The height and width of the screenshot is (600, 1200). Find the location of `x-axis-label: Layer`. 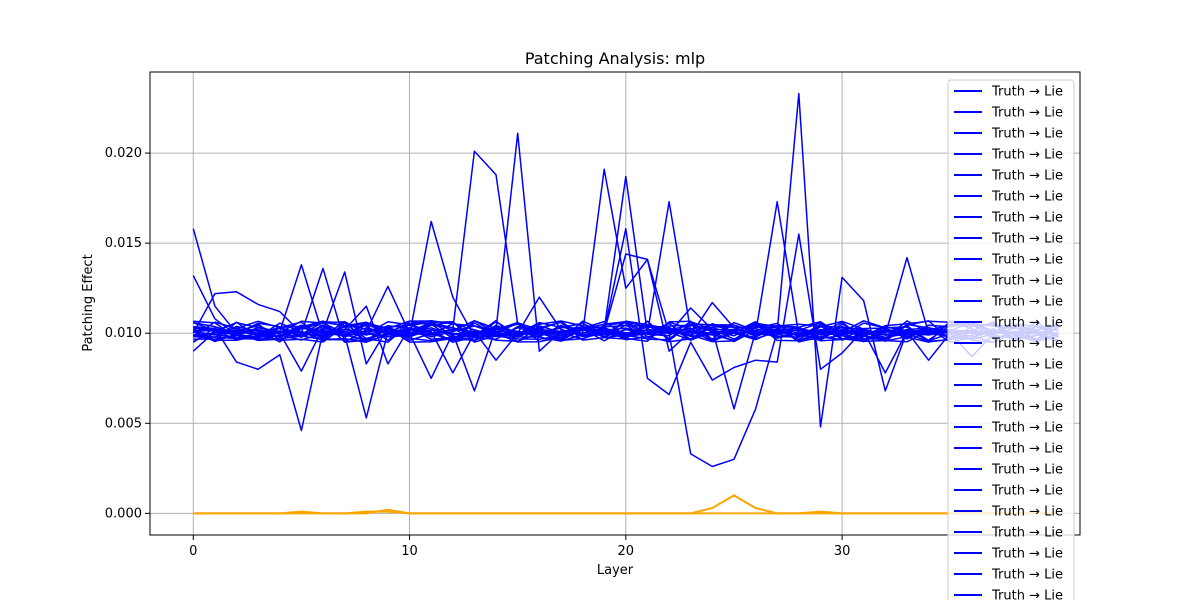

x-axis-label: Layer is located at coordinates (615, 570).